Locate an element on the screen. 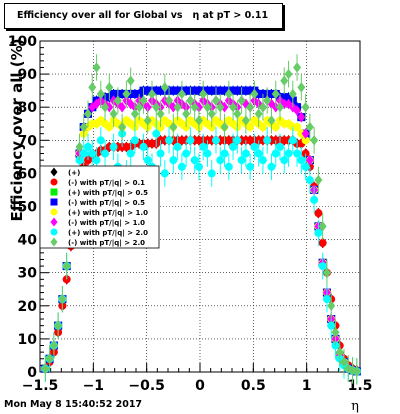  y-tick-label: 80 is located at coordinates (28, 108).